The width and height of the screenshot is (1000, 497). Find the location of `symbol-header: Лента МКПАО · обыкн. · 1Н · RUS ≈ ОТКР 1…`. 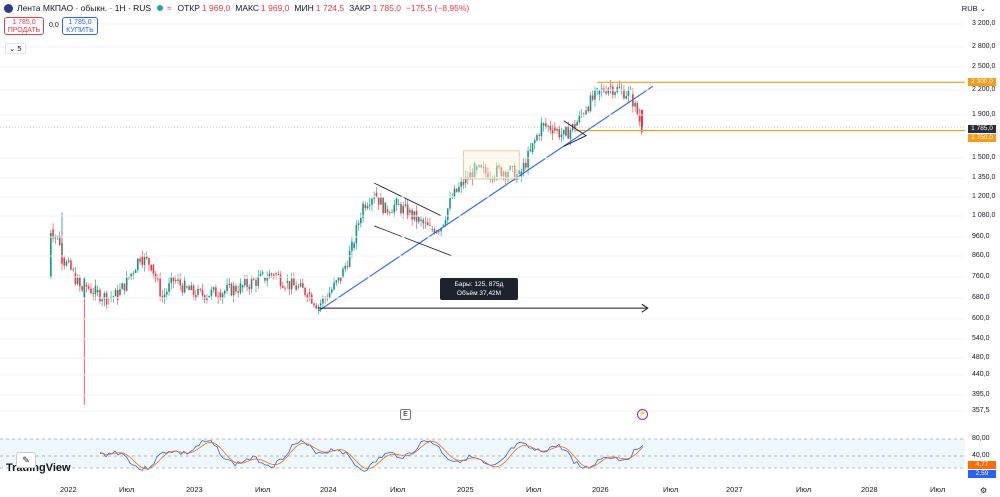

symbol-header: Лента МКПАО · обыкн. · 1Н · RUS ≈ ОТКР 1… is located at coordinates (239, 8).